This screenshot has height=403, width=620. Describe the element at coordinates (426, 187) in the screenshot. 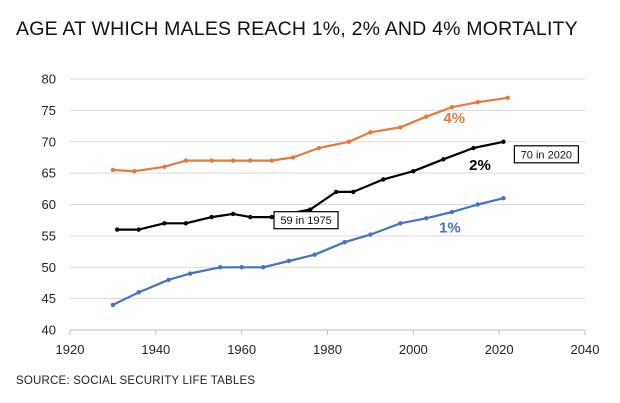

I see `annotations: 59 in 1975 70 in 2020` at that location.